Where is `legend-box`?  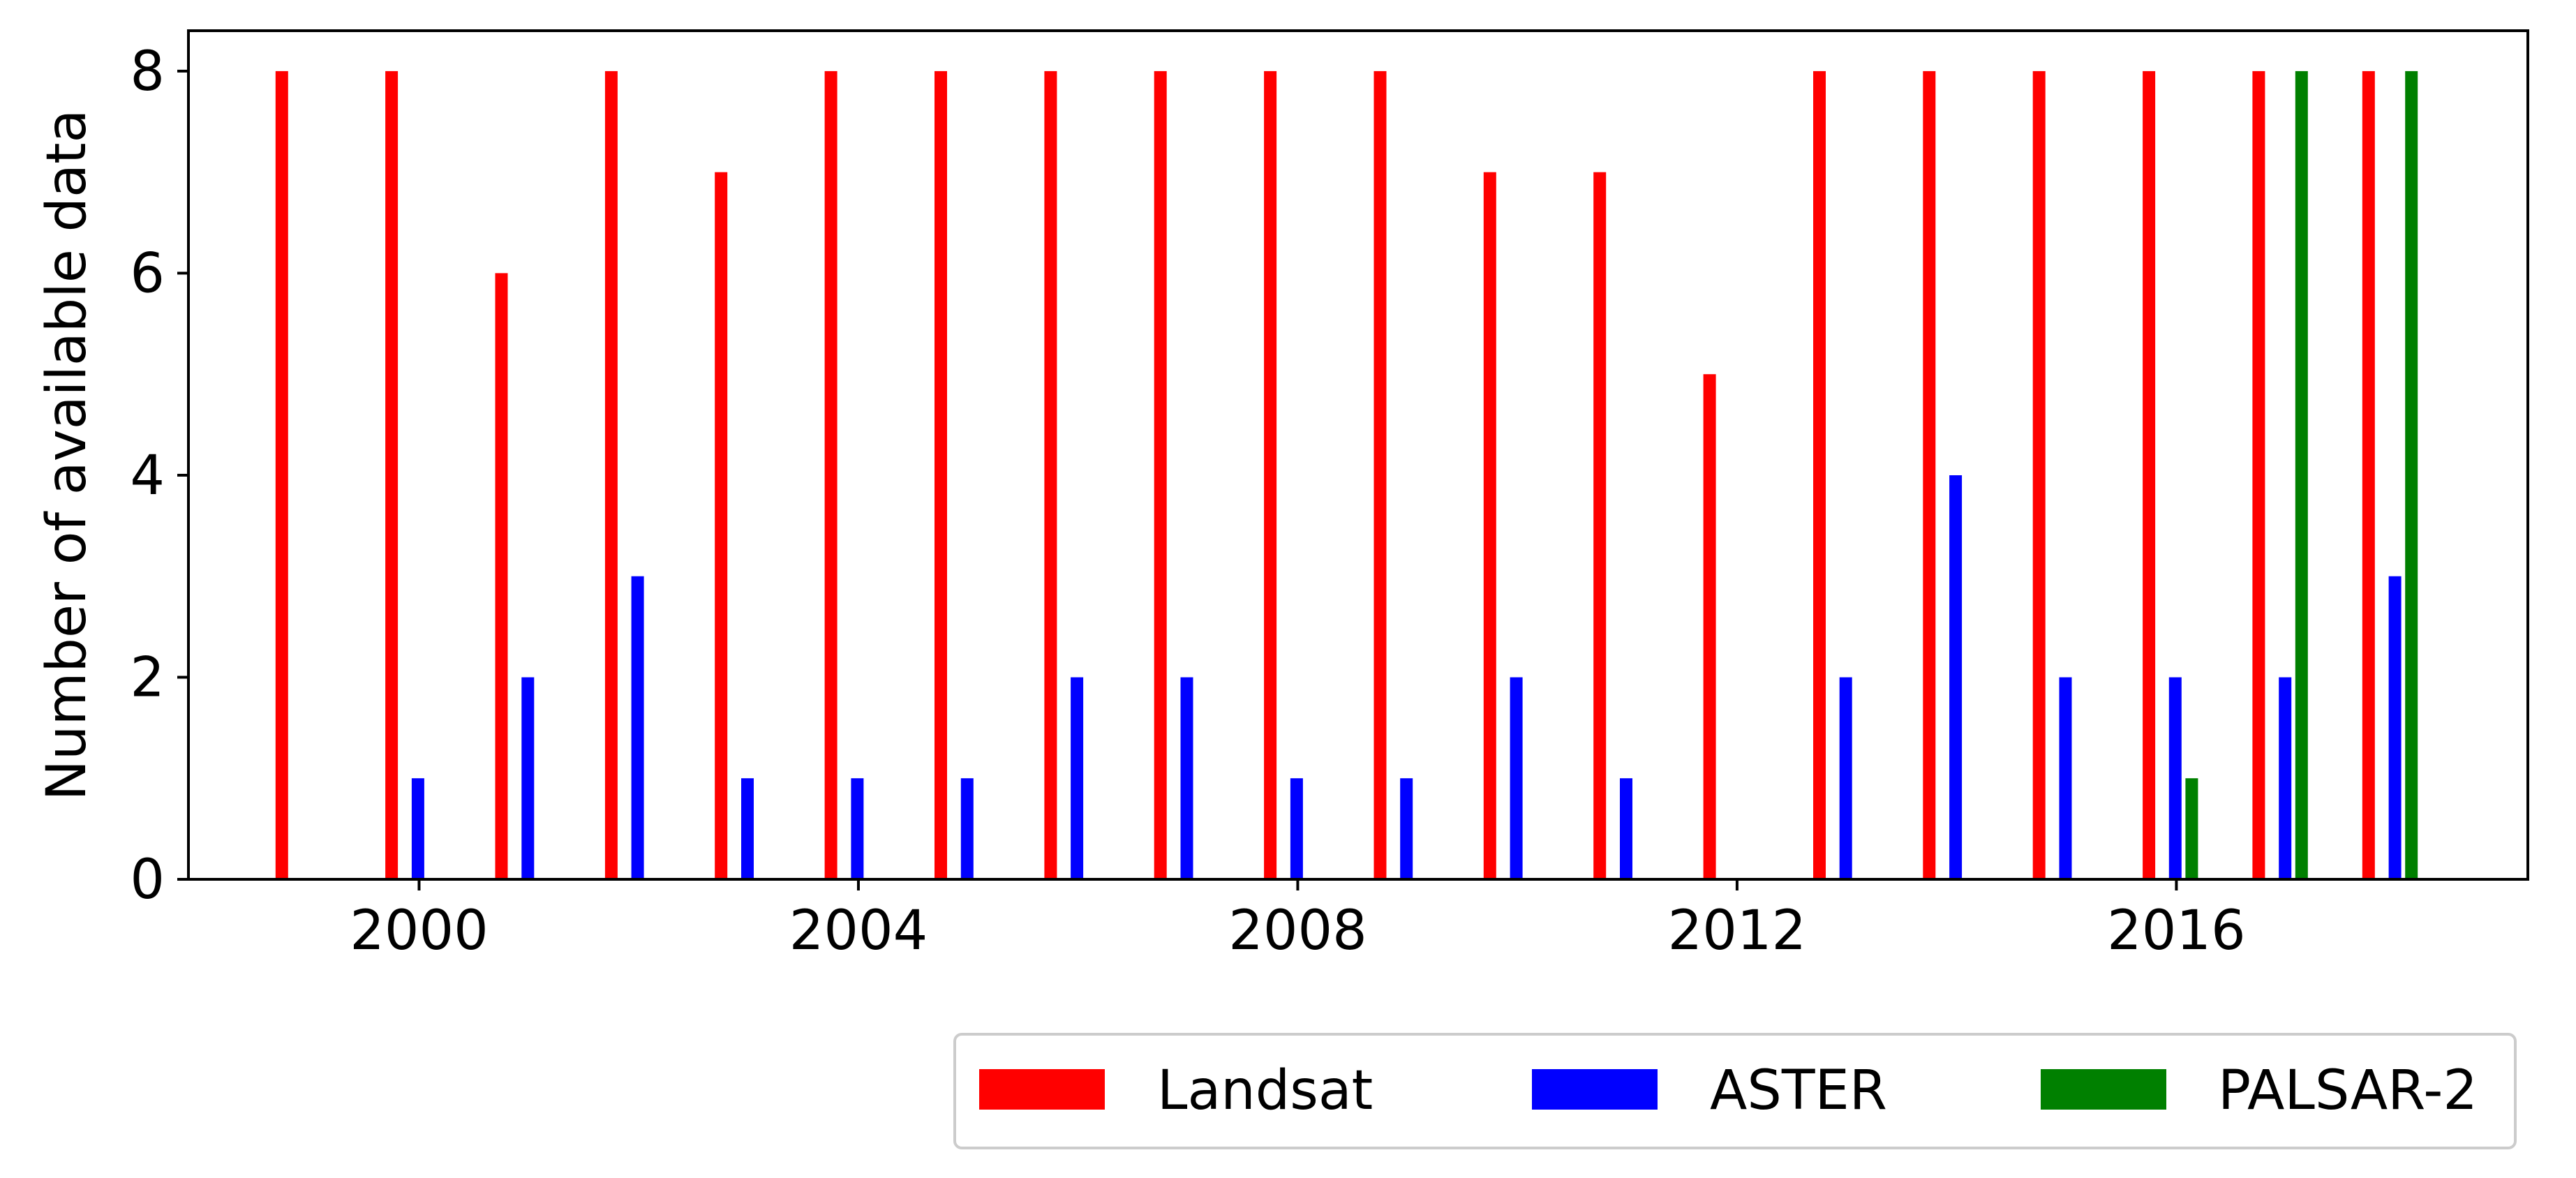
legend-box is located at coordinates (1735, 1091).